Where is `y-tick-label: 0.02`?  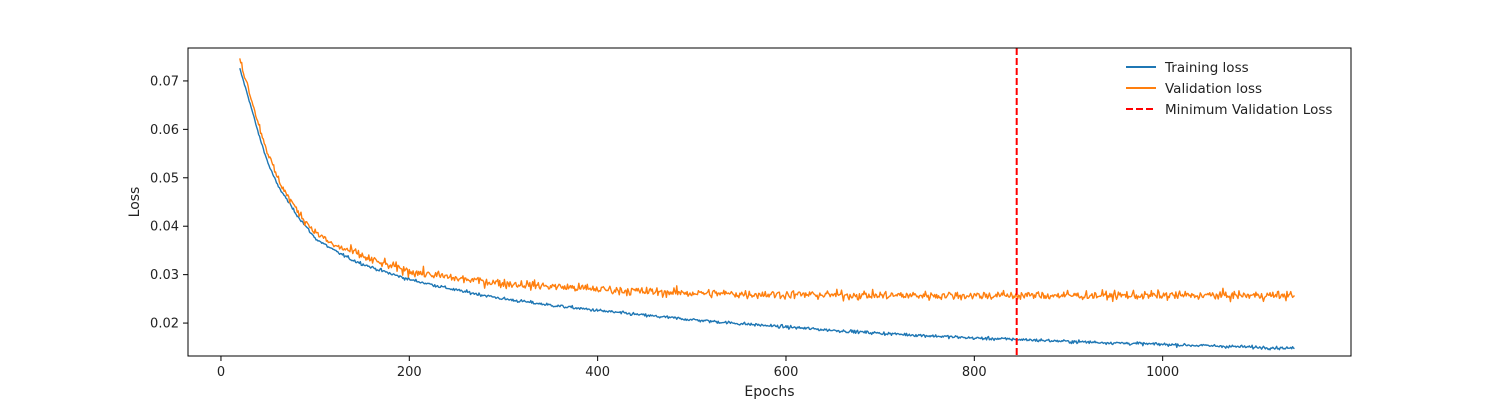
y-tick-label: 0.02 is located at coordinates (164, 324).